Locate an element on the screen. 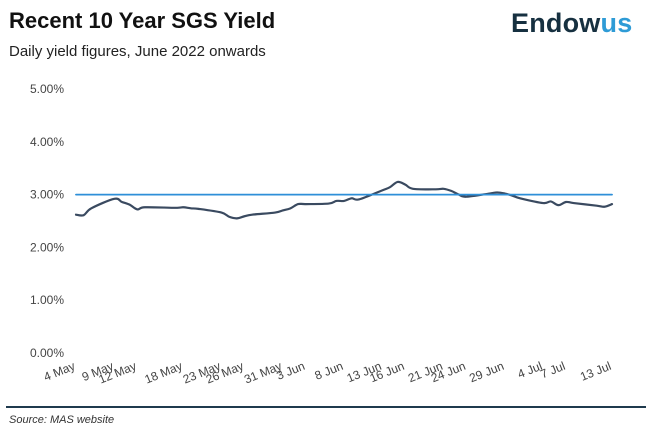 Image resolution: width=659 pixels, height=439 pixels. source-note: Source: MAS website is located at coordinates (62, 420).